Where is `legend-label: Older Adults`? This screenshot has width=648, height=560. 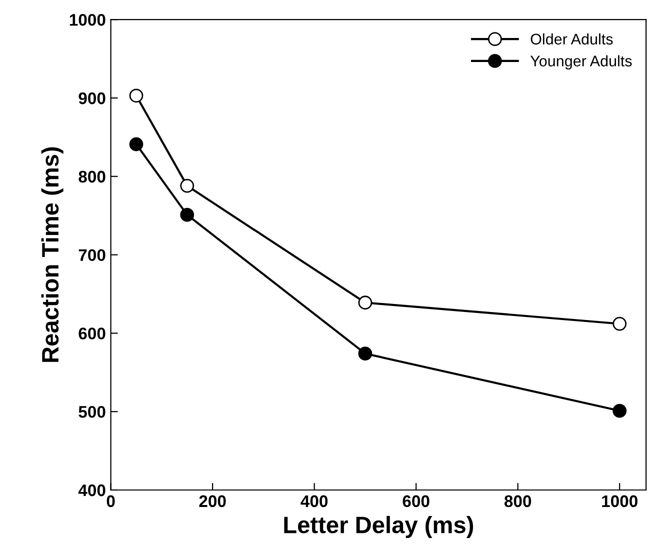 legend-label: Older Adults is located at coordinates (571, 39).